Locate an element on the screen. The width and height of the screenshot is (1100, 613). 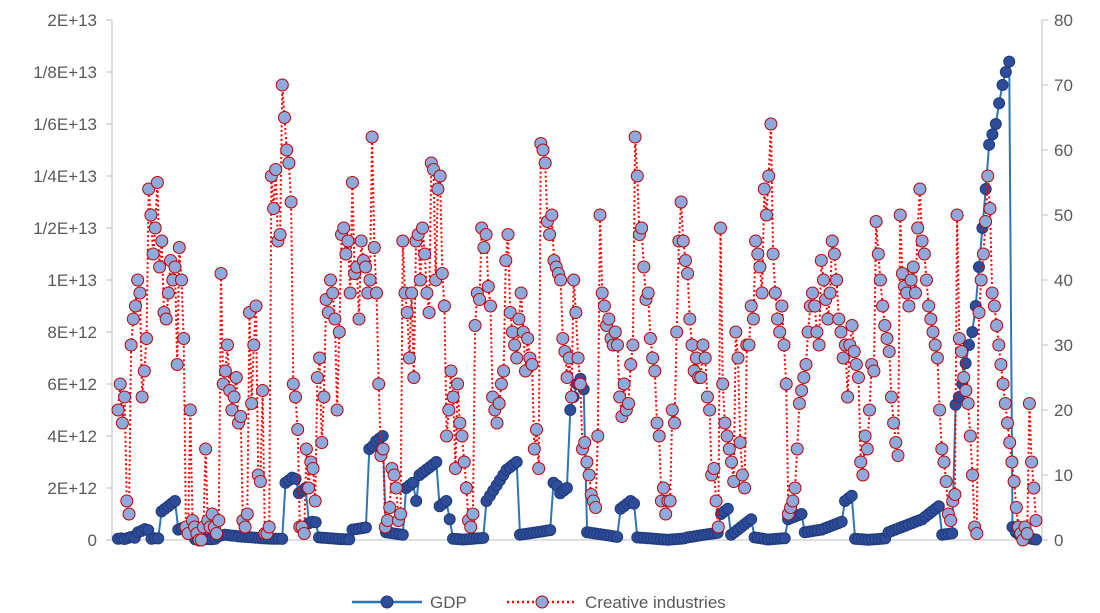
right-tick-label: 70 is located at coordinates (1063, 85).